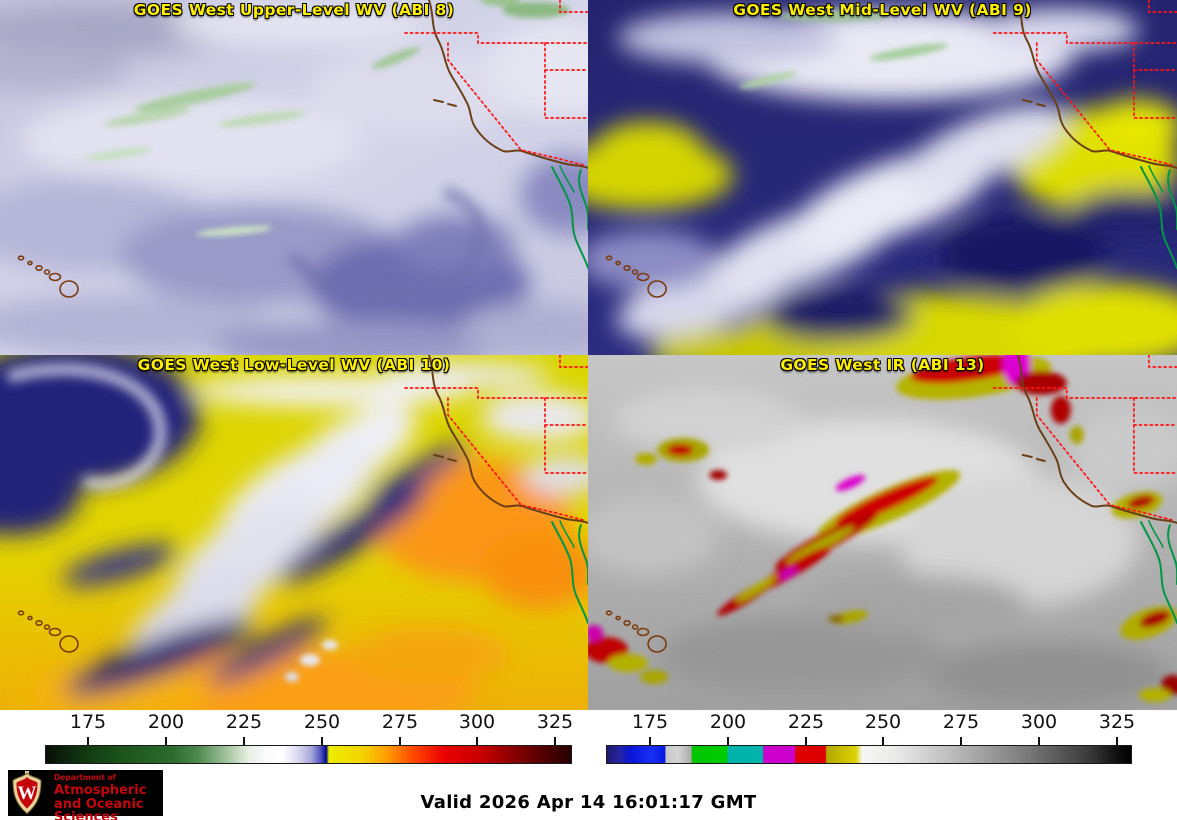 This screenshot has height=820, width=1177. Describe the element at coordinates (85, 777) in the screenshot. I see `logo-line-1: Department of` at that location.